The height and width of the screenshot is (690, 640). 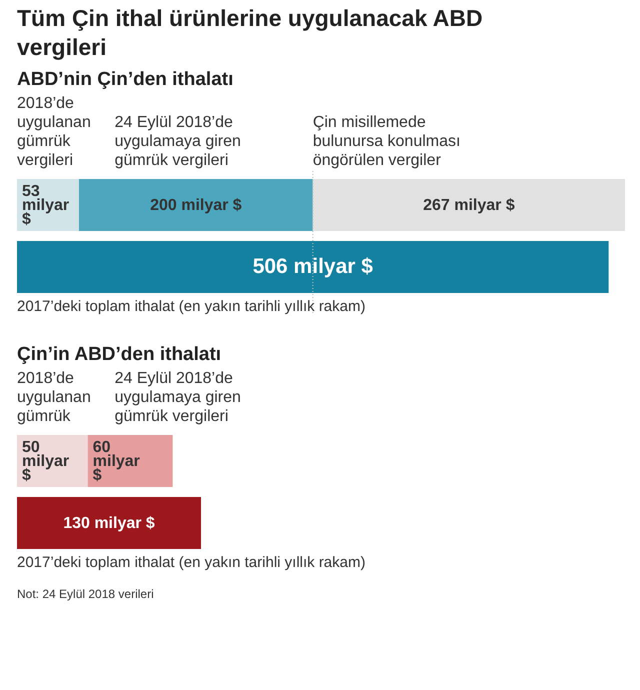 What do you see at coordinates (469, 205) in the screenshot?
I see `data-label: 267 milyar $` at bounding box center [469, 205].